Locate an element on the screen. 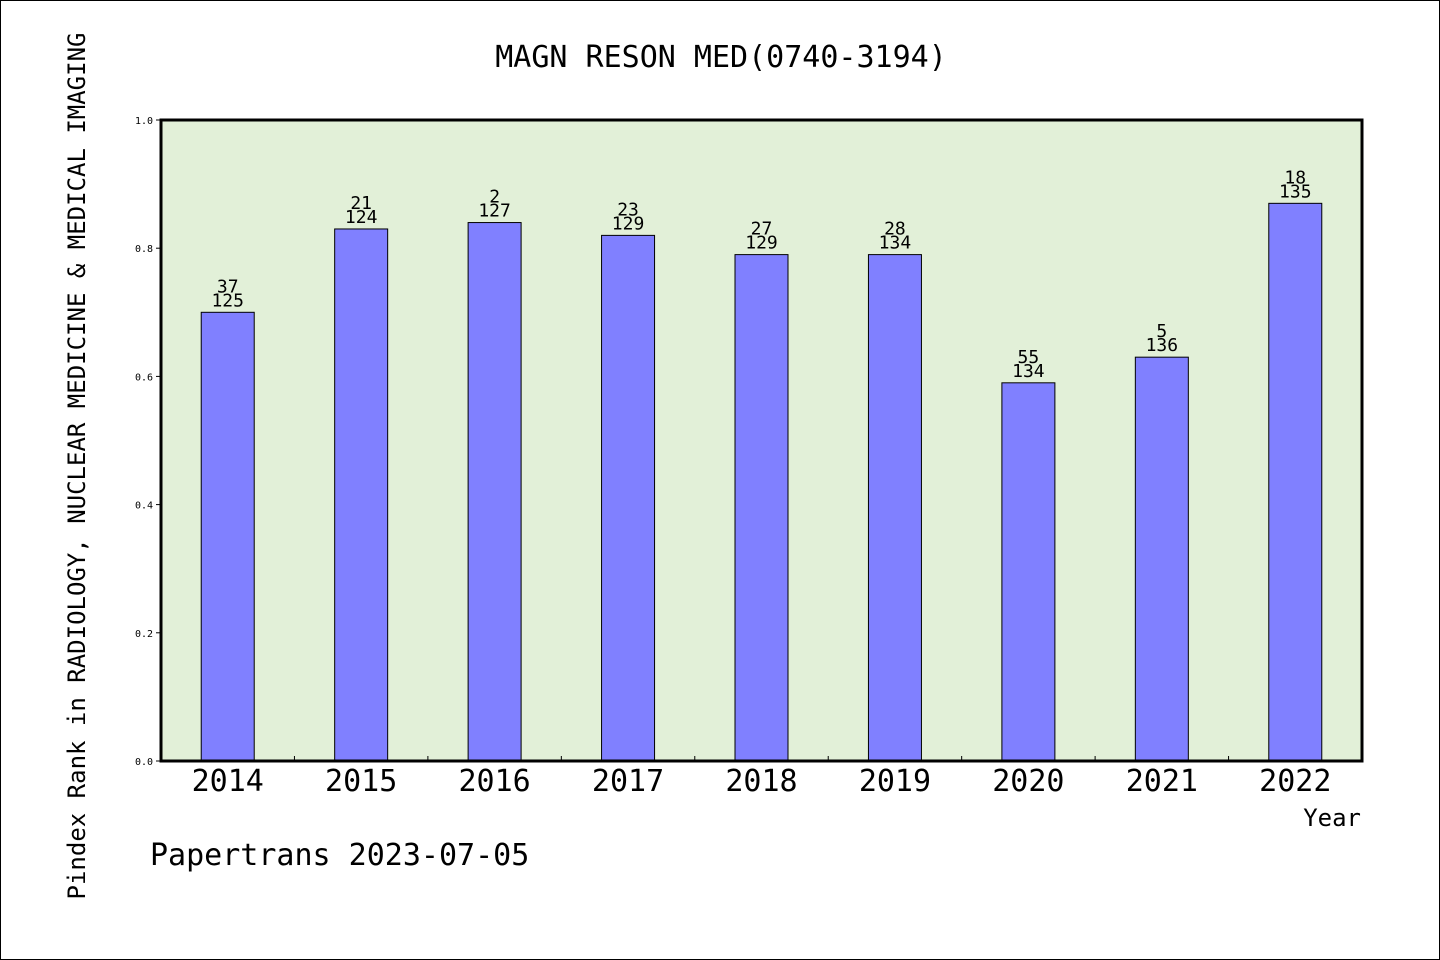 The image size is (1440, 960). footer-watermark: Papertrans 2023-07-05 is located at coordinates (339, 855).